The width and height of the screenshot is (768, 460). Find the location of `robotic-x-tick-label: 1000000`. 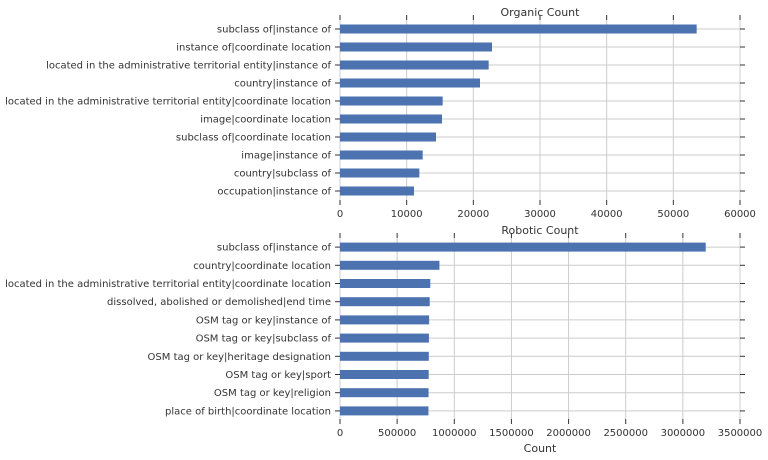

robotic-x-tick-label: 1000000 is located at coordinates (454, 433).